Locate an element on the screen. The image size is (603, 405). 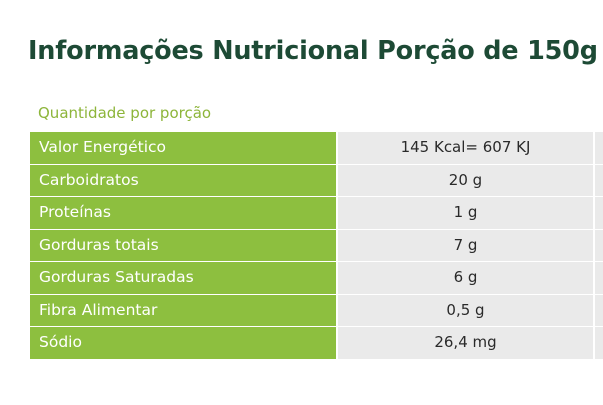
table-row: Gorduras Saturadas 6 g is located at coordinates (316, 278).